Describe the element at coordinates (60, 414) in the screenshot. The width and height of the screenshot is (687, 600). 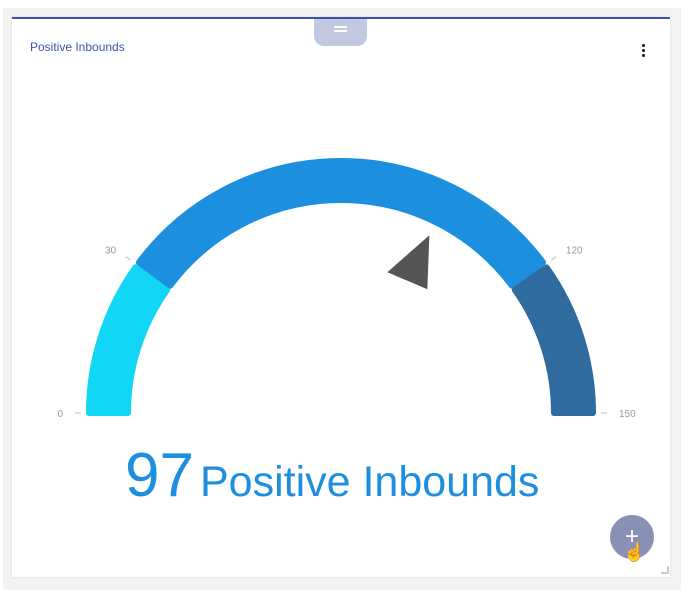
I see `gauge-tick-label: 0` at that location.